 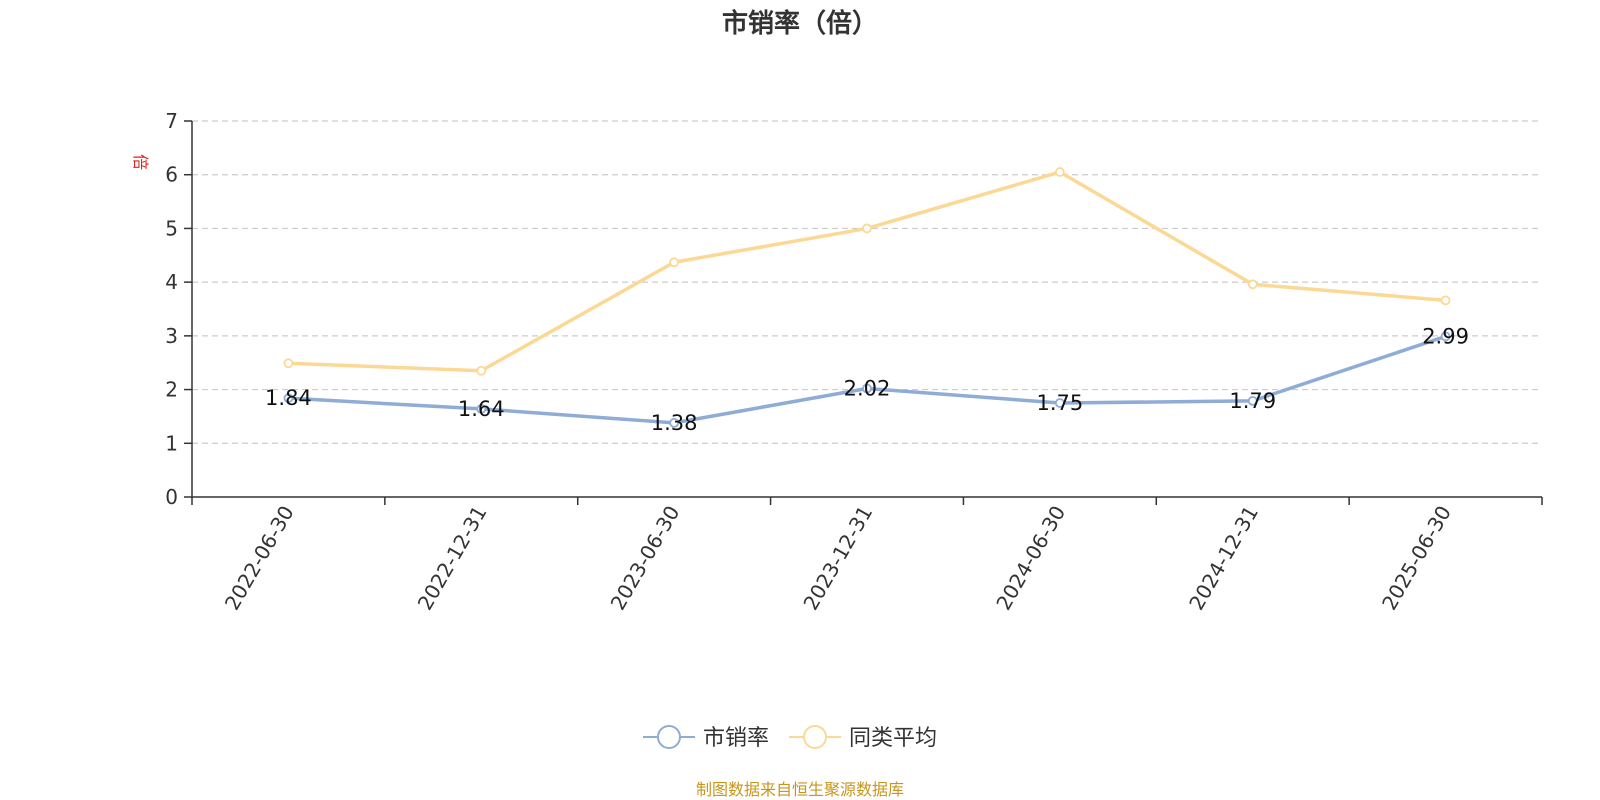 I want to click on y-axis-unit-label: 倍, so click(x=140, y=162).